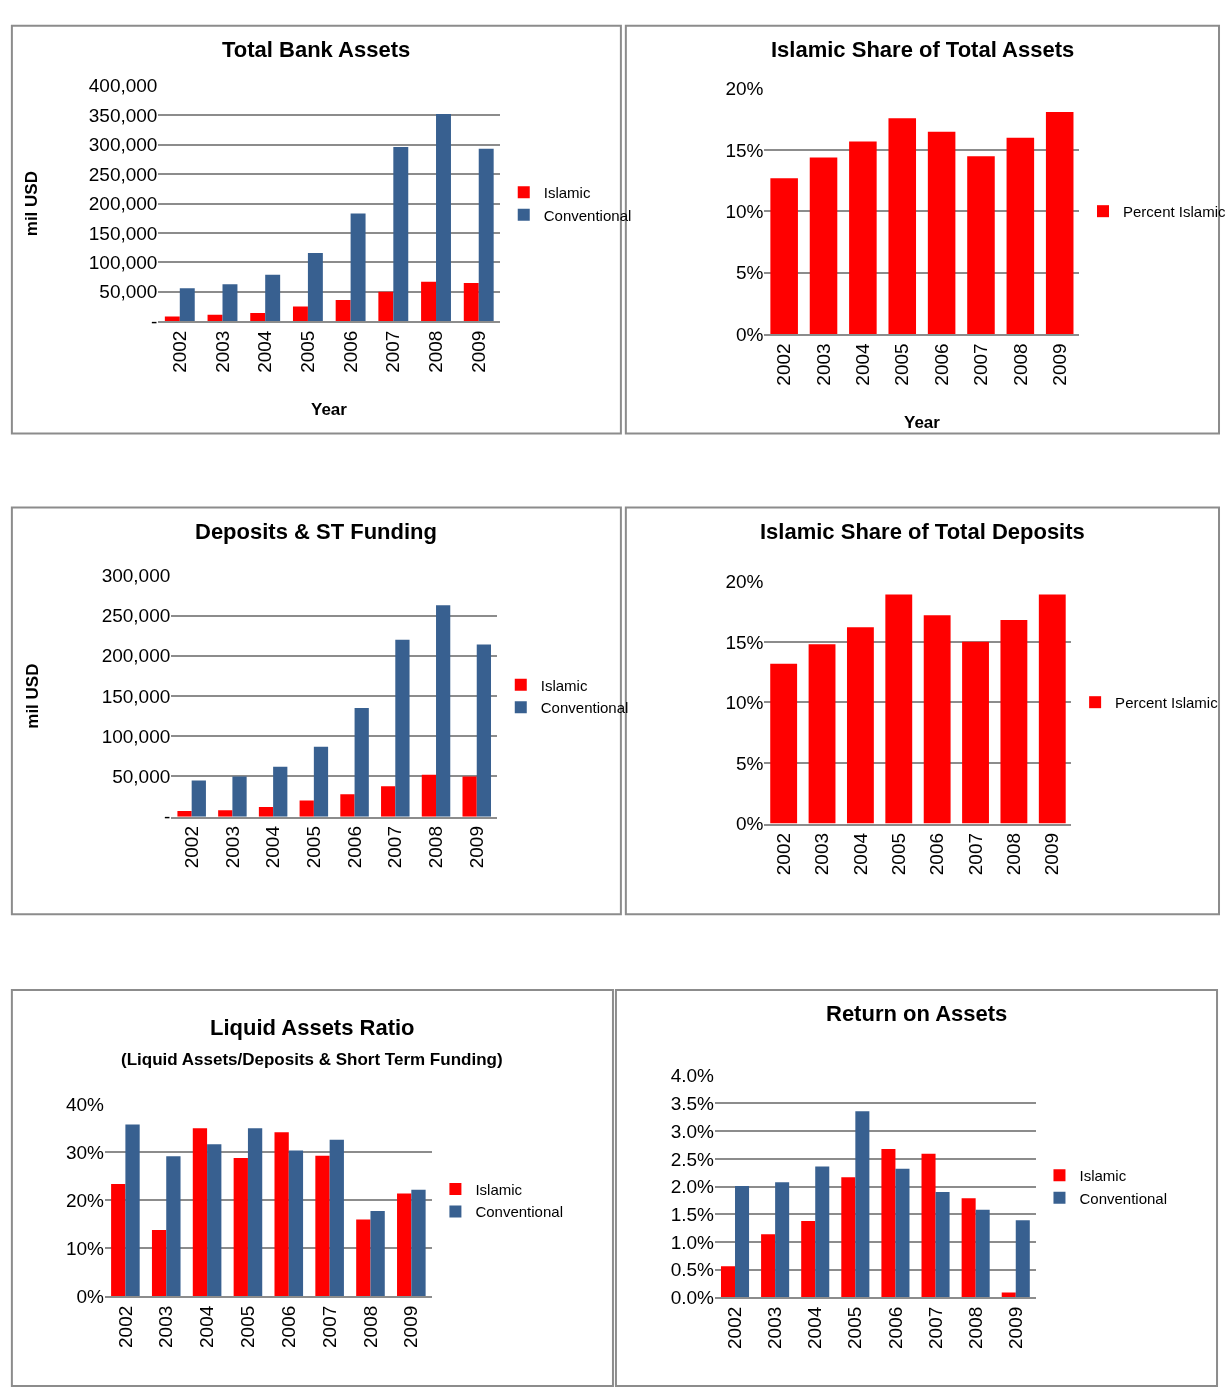 This screenshot has height=1398, width=1232. What do you see at coordinates (154, 321) in the screenshot?
I see `y-tick-label: -` at bounding box center [154, 321].